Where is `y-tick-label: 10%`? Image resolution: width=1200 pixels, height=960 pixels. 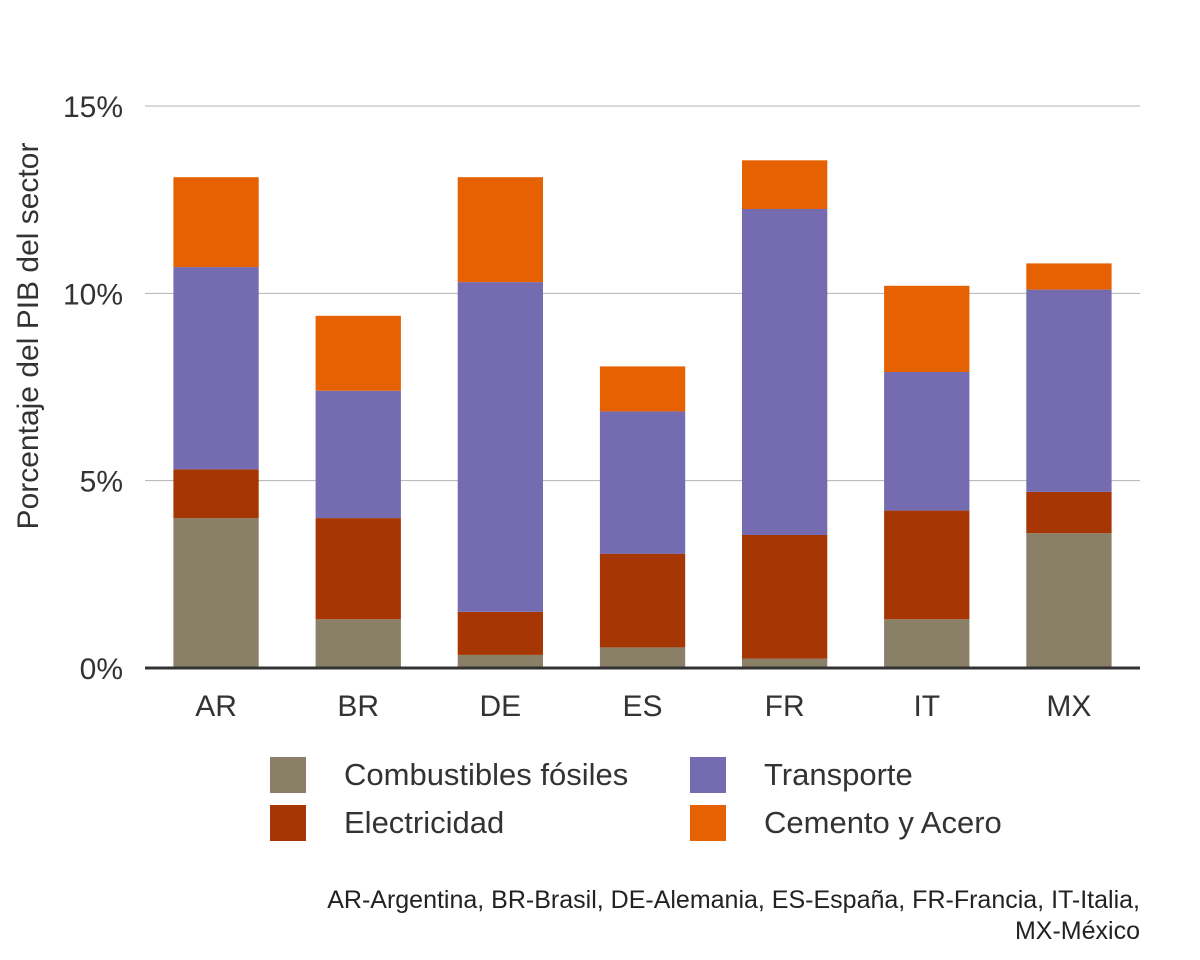
y-tick-label: 10% is located at coordinates (93, 294).